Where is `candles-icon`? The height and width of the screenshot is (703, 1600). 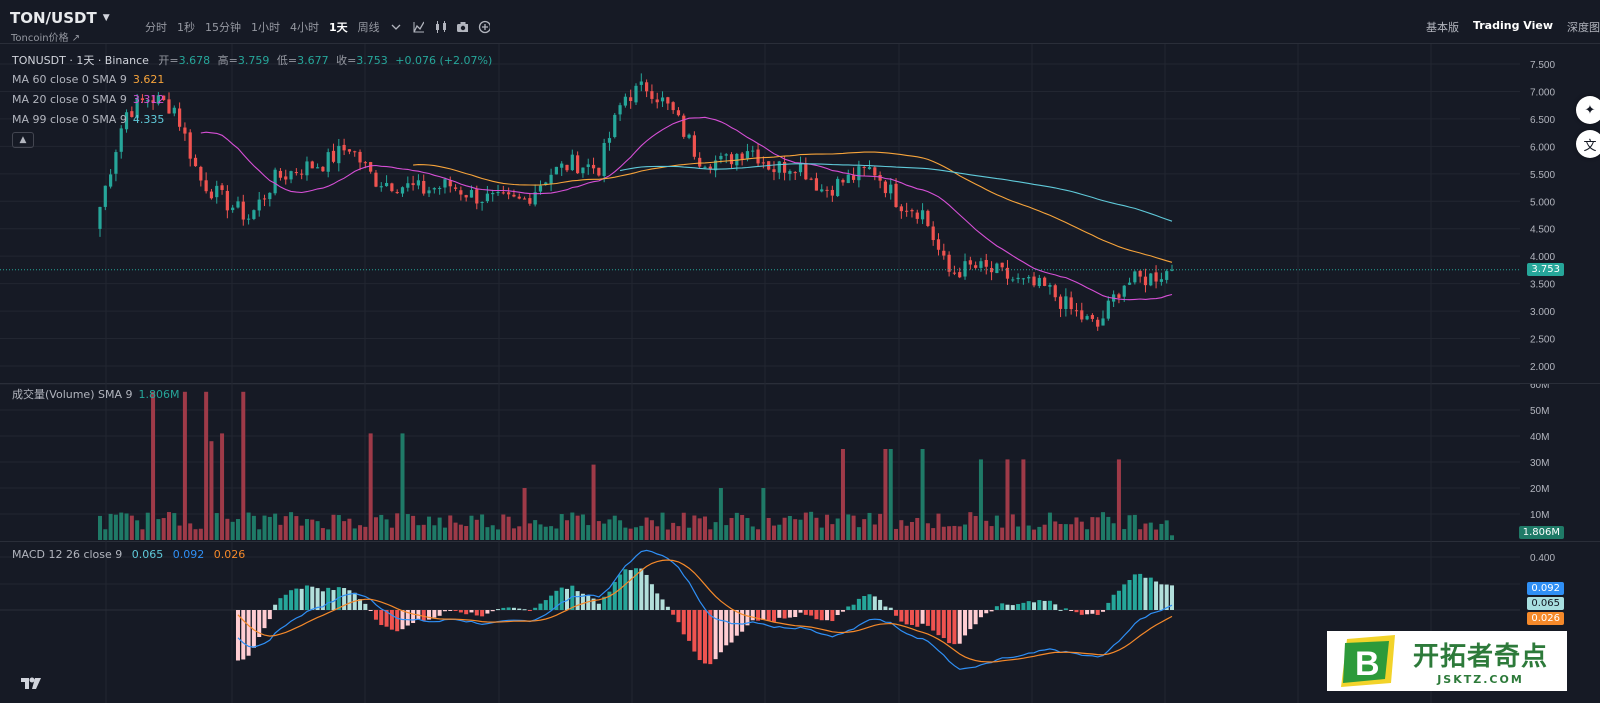 candles-icon is located at coordinates (440, 27).